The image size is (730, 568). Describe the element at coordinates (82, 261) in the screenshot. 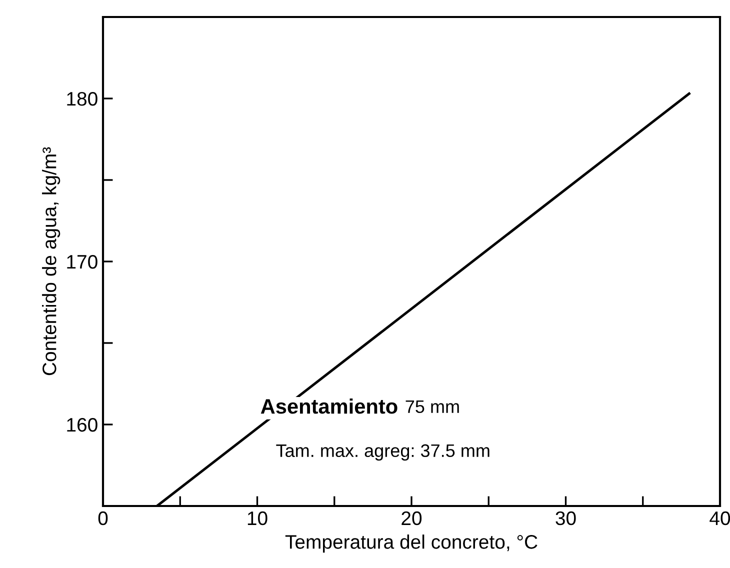

I see `y-tick-label: 170` at that location.